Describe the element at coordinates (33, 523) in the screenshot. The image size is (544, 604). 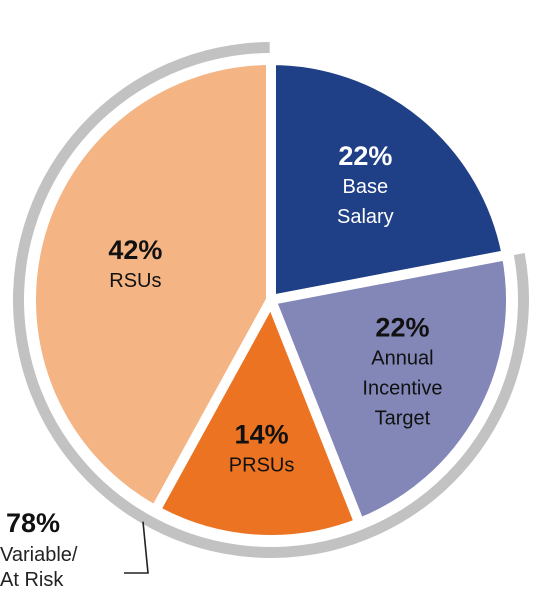
I see `variable-at-risk-percent: 78%` at that location.